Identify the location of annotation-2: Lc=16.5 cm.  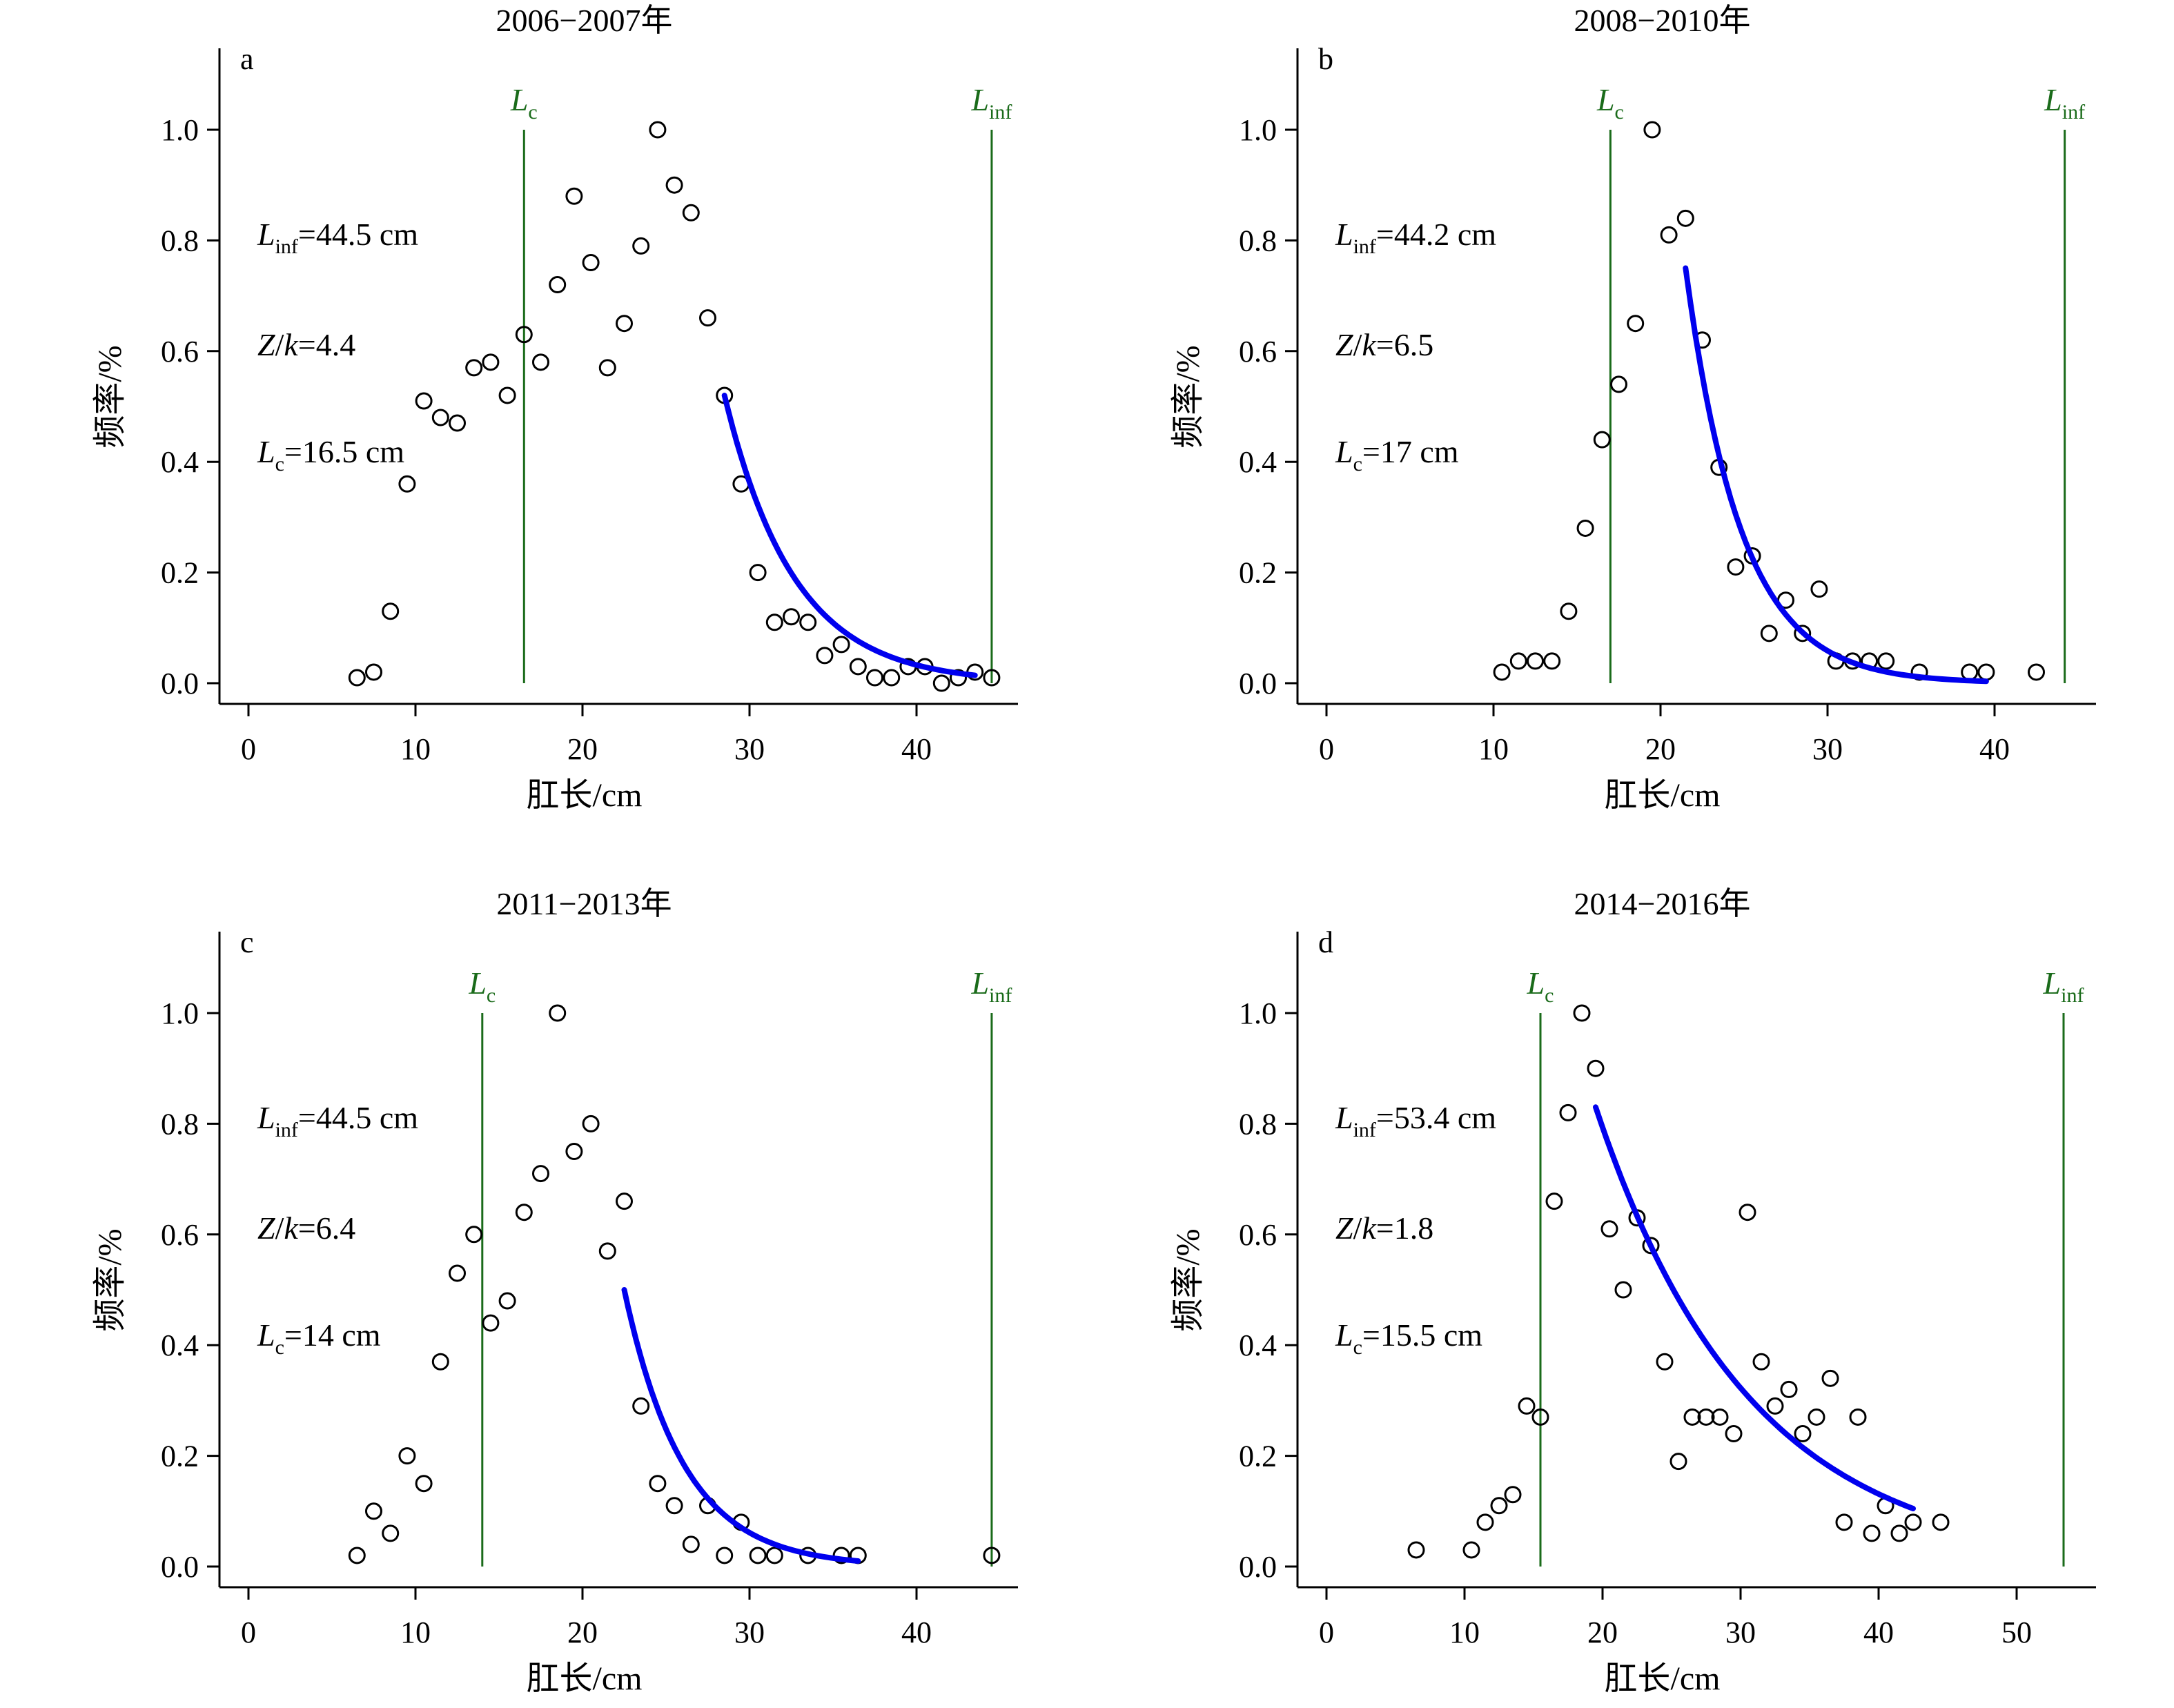
(330, 454).